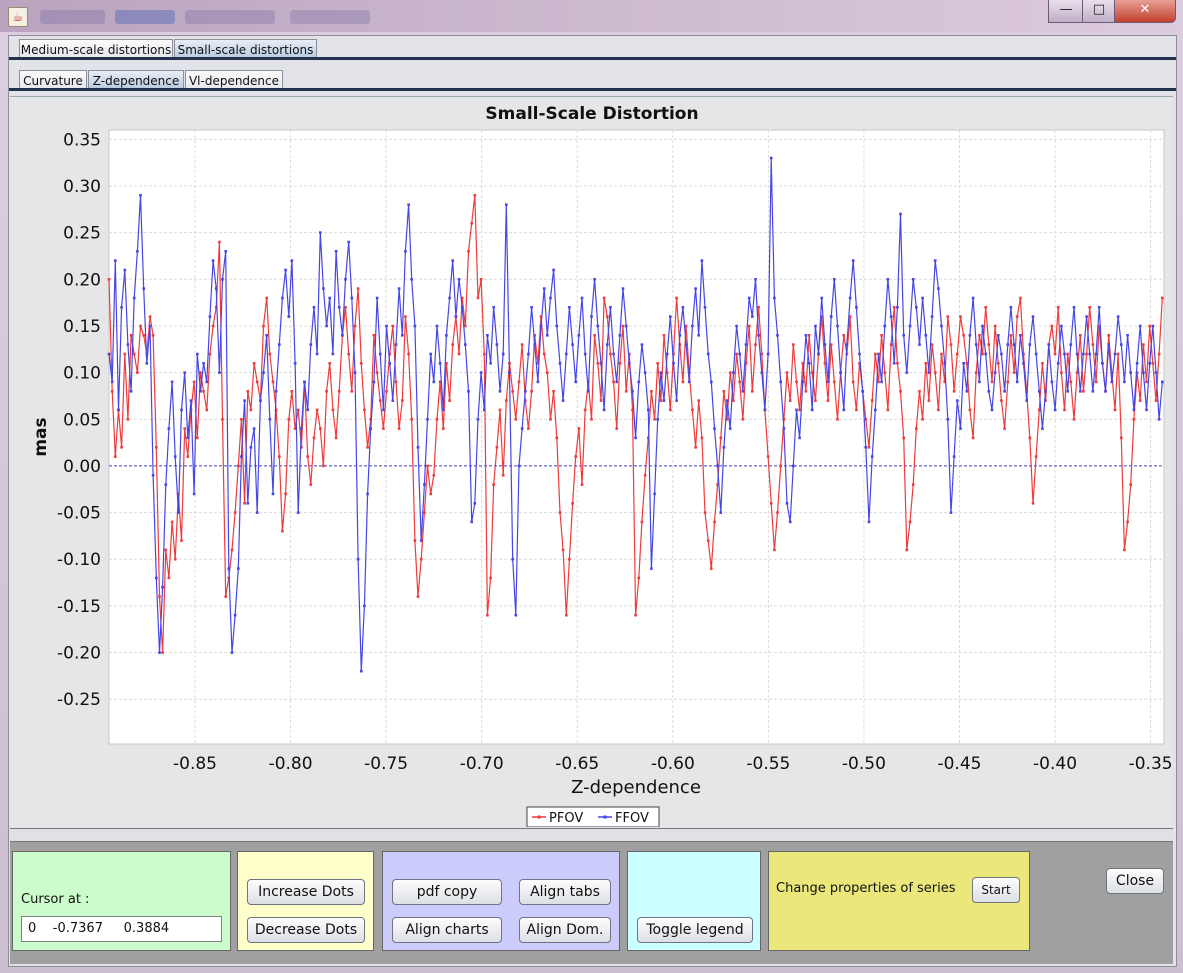 The image size is (1183, 973). Describe the element at coordinates (593, 816) in the screenshot. I see `legend` at that location.